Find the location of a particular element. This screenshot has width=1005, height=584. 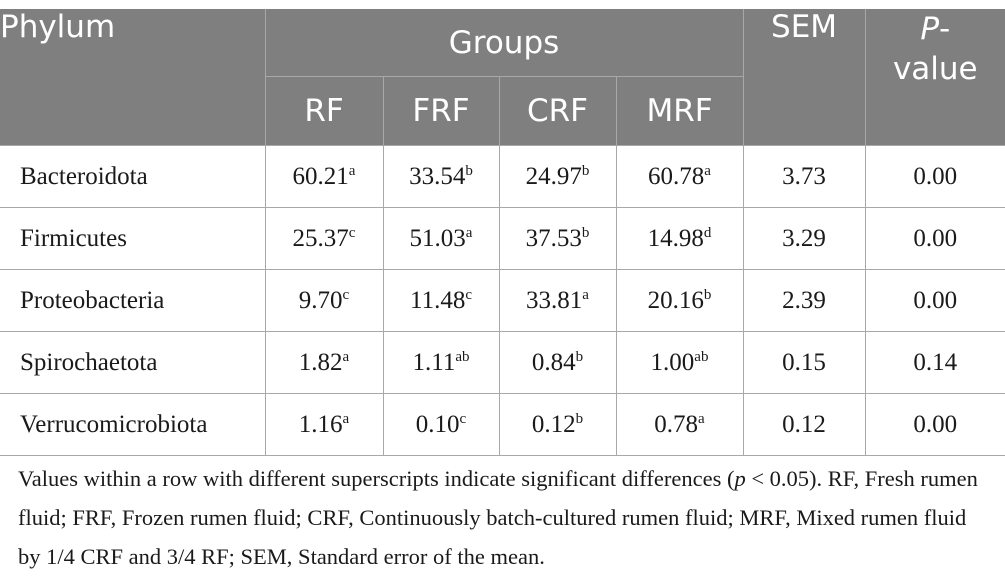

group-header-rf: RF is located at coordinates (324, 111).